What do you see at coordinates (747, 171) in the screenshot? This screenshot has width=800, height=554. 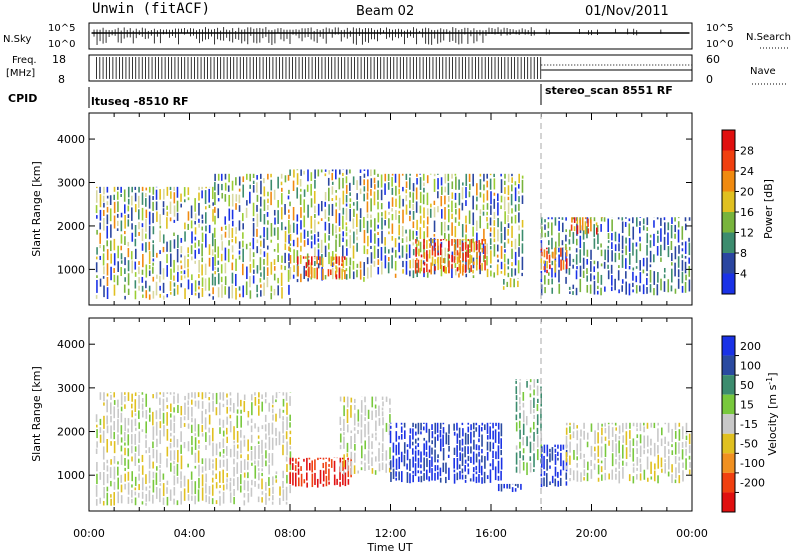 I see `power-colorbar-tick-label: 24` at bounding box center [747, 171].